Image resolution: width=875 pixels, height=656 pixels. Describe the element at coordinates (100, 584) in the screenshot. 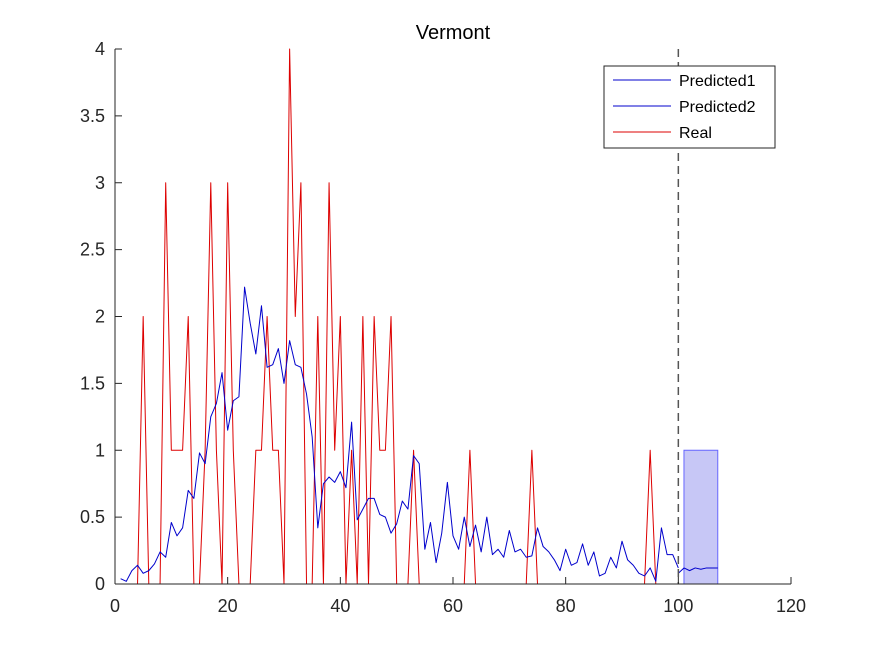

I see `y-tick-label: 0` at that location.